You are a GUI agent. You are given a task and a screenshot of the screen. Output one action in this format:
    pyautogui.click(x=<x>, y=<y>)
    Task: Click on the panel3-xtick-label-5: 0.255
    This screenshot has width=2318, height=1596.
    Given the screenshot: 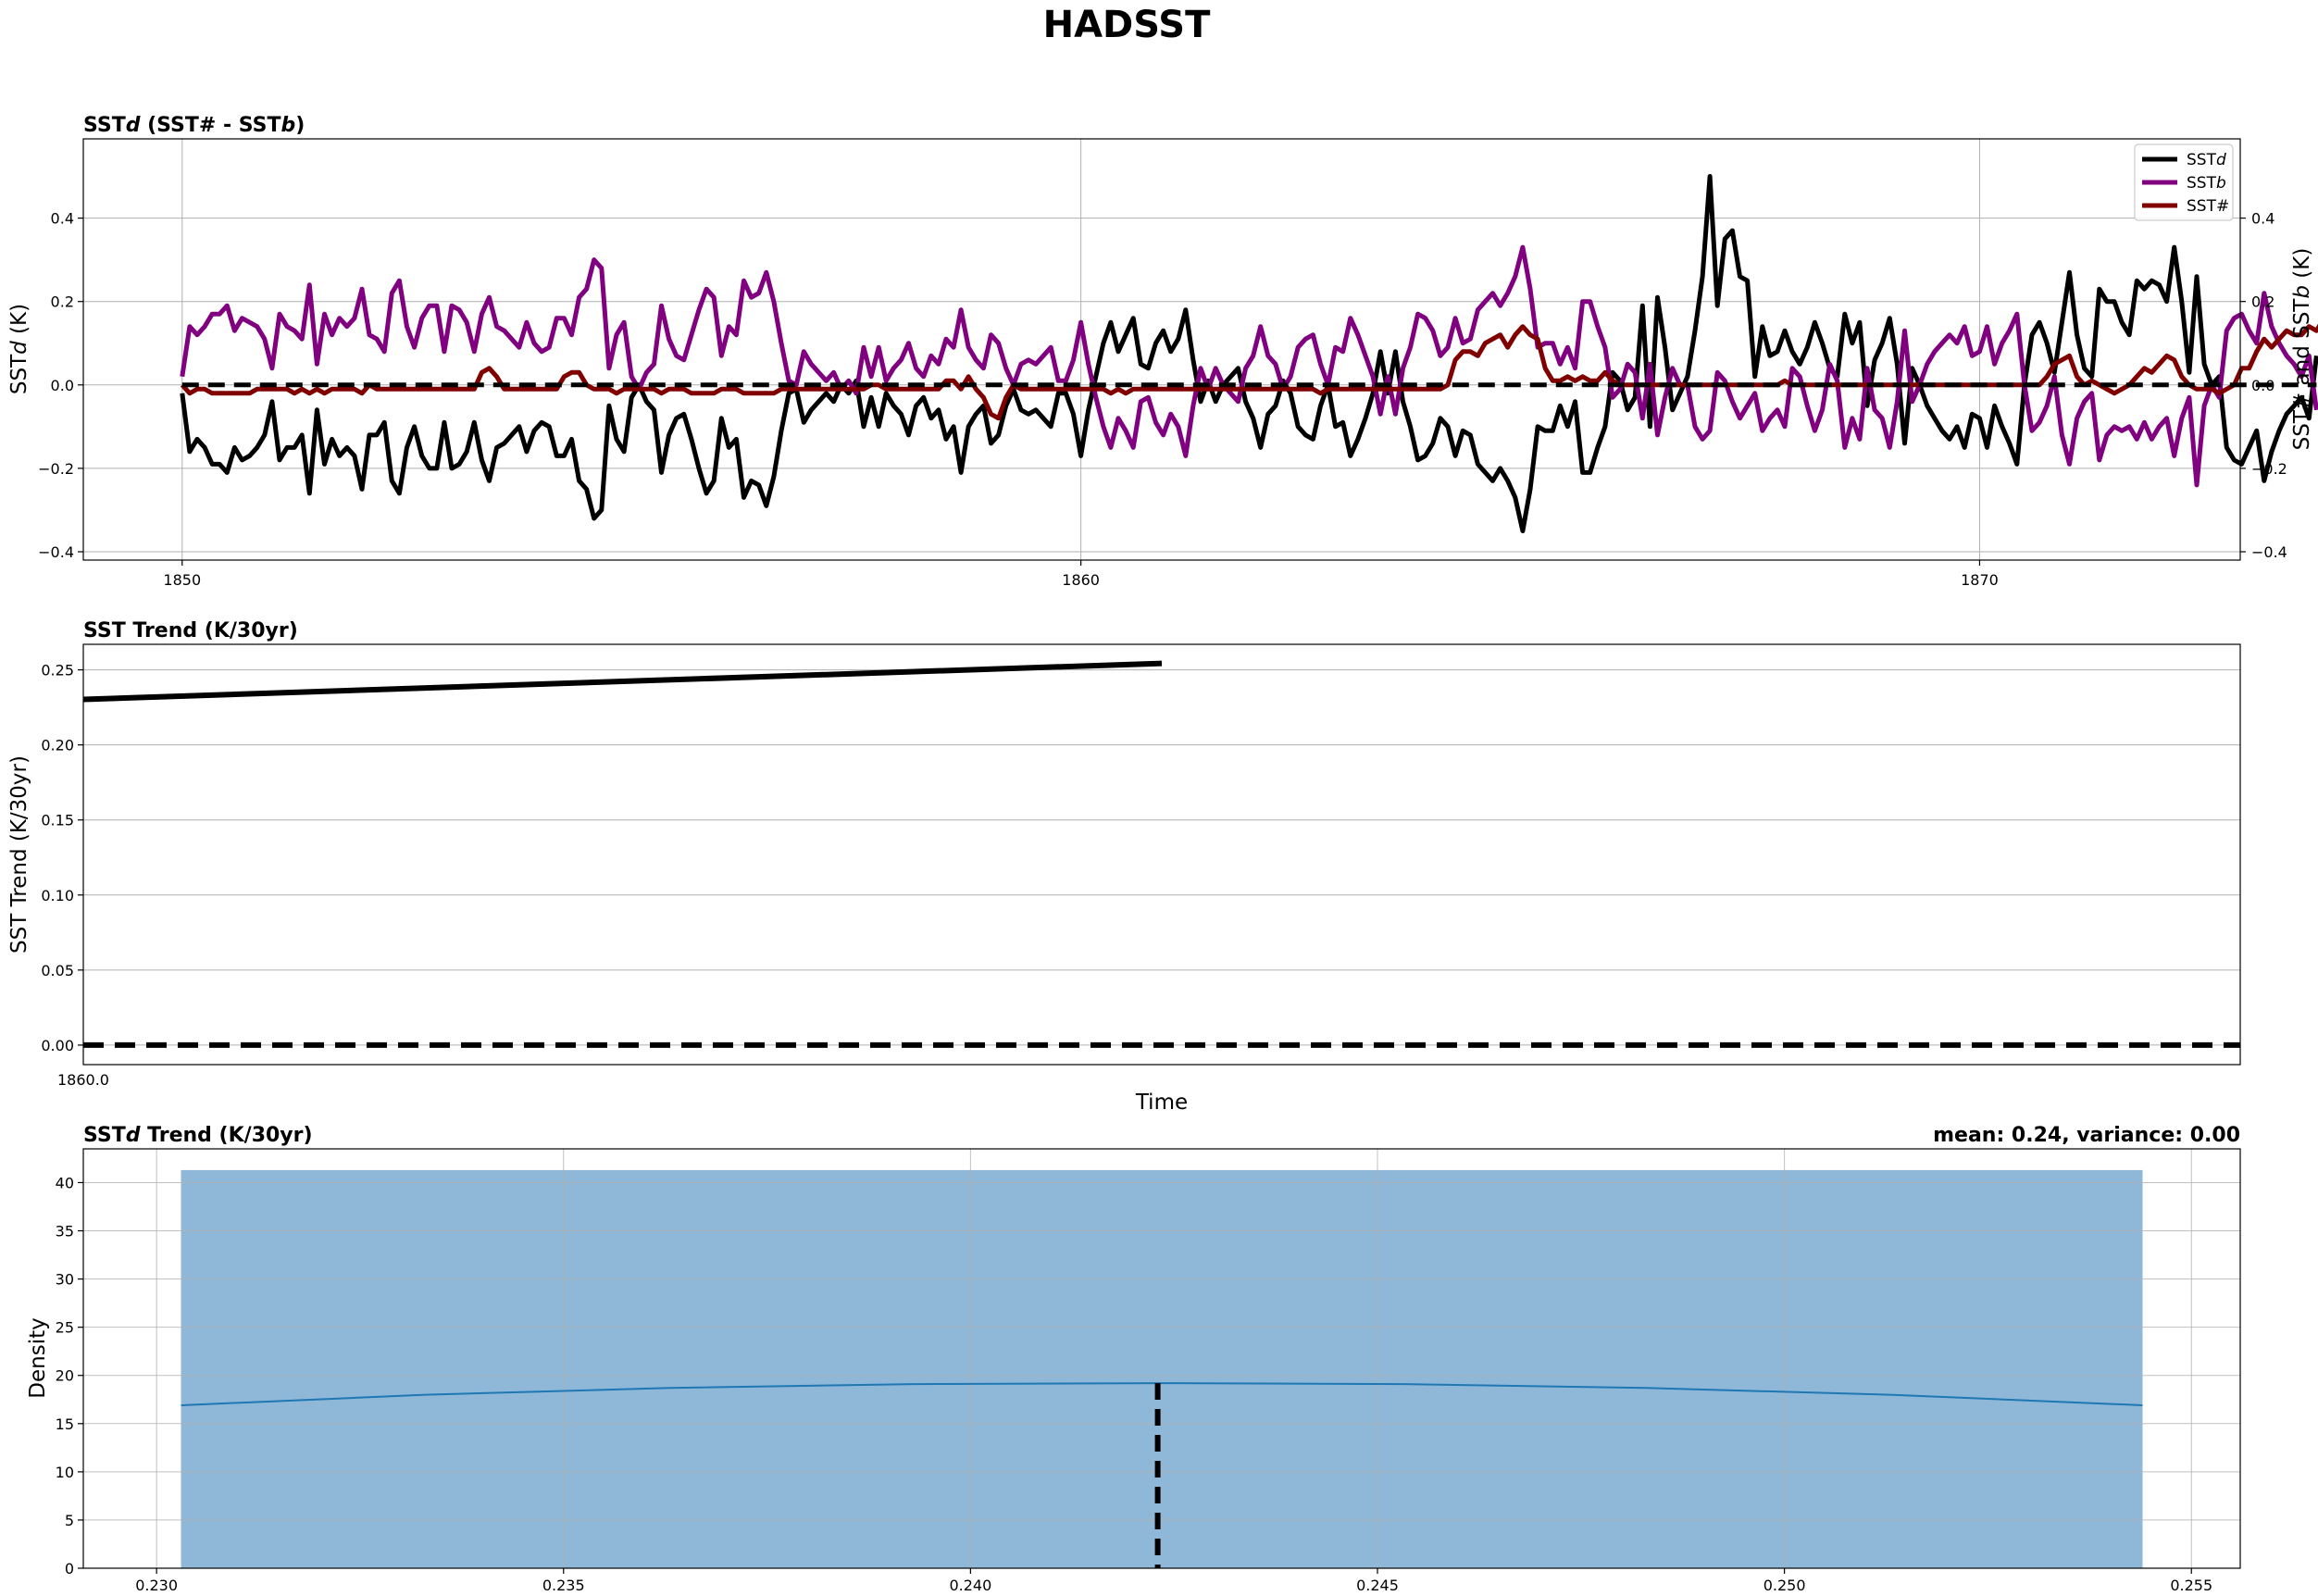 What is the action you would take?
    pyautogui.click(x=2191, y=1585)
    